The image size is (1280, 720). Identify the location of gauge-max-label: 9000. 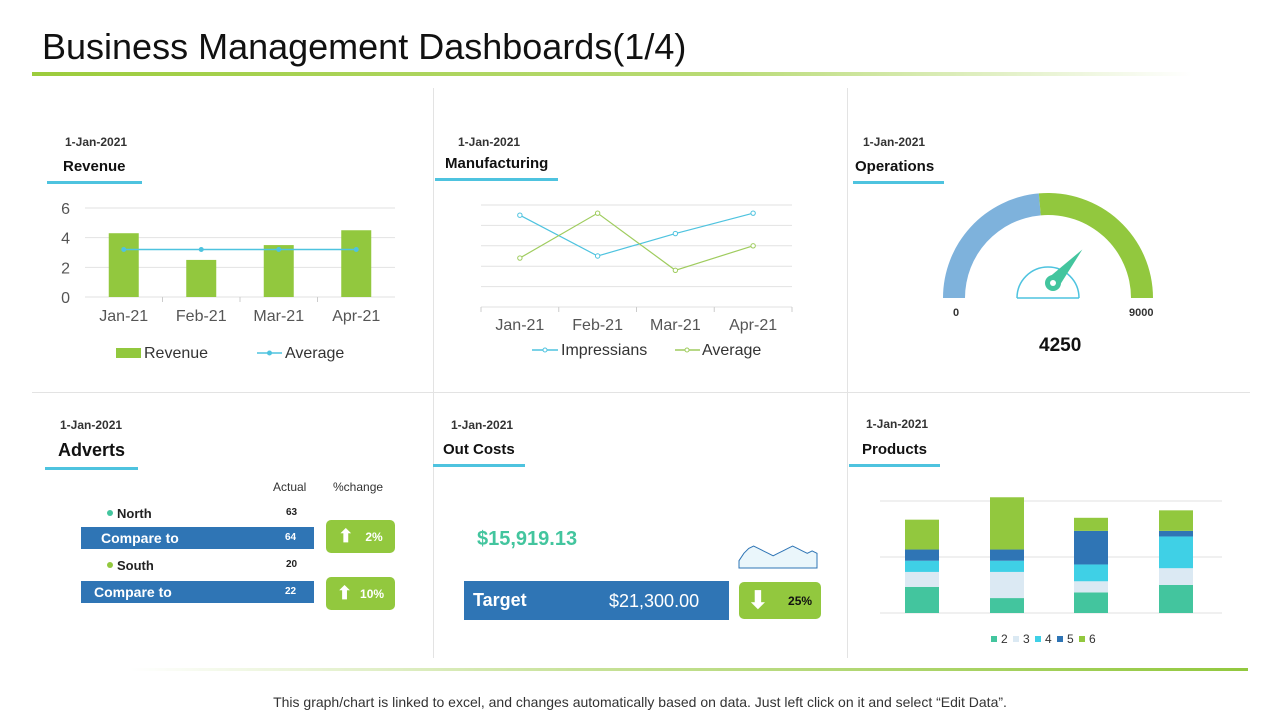
(1141, 313).